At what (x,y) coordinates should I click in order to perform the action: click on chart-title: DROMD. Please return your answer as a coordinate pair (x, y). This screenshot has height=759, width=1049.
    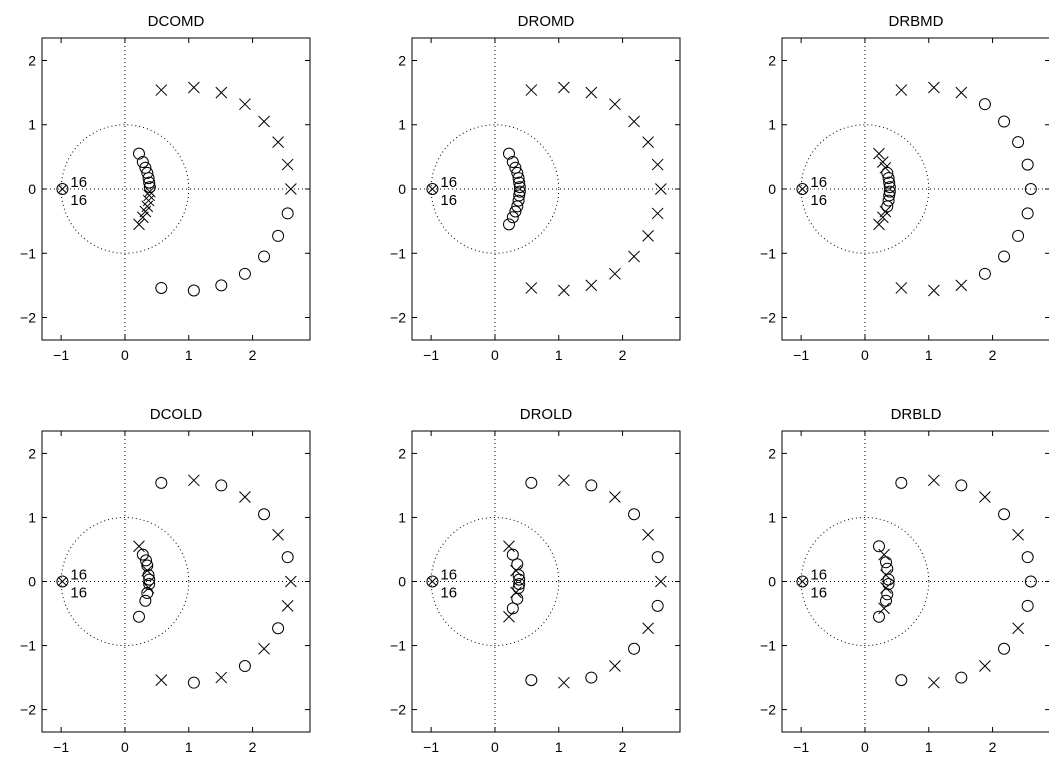
    Looking at the image, I should click on (546, 21).